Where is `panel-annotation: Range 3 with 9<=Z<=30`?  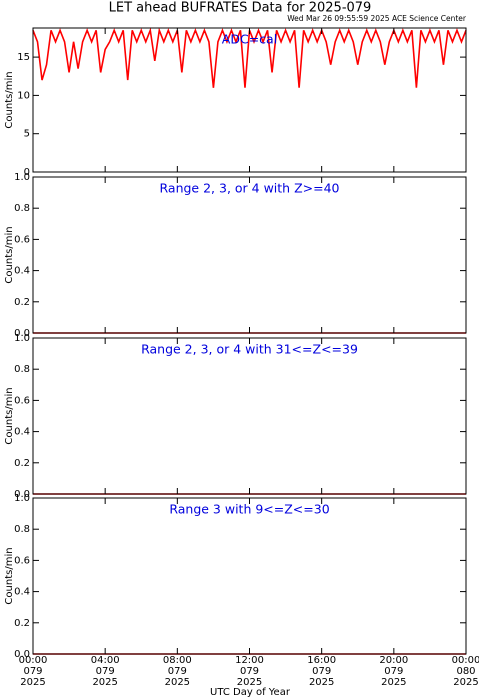
panel-annotation: Range 3 with 9<=Z<=30 is located at coordinates (249, 509).